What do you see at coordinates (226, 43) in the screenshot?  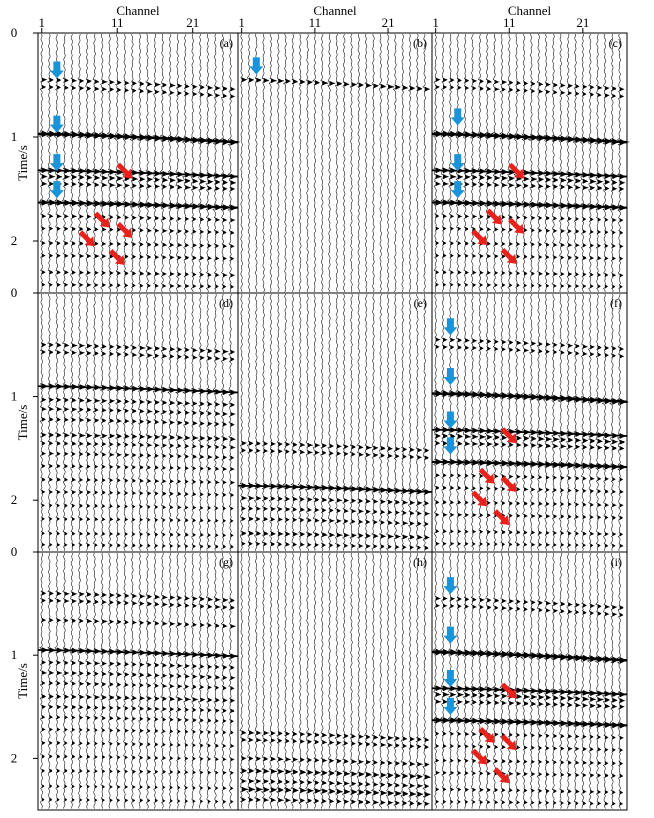 I see `panel-label: (a)` at bounding box center [226, 43].